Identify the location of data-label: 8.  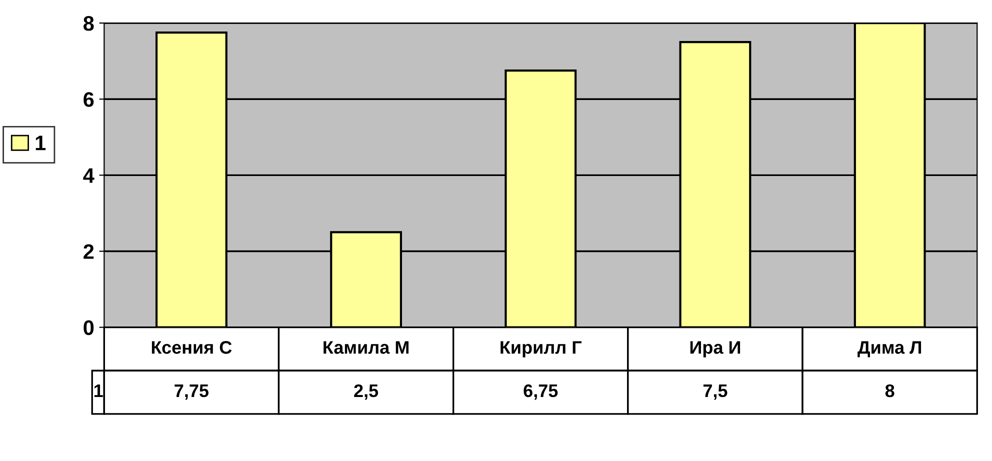
(889, 391).